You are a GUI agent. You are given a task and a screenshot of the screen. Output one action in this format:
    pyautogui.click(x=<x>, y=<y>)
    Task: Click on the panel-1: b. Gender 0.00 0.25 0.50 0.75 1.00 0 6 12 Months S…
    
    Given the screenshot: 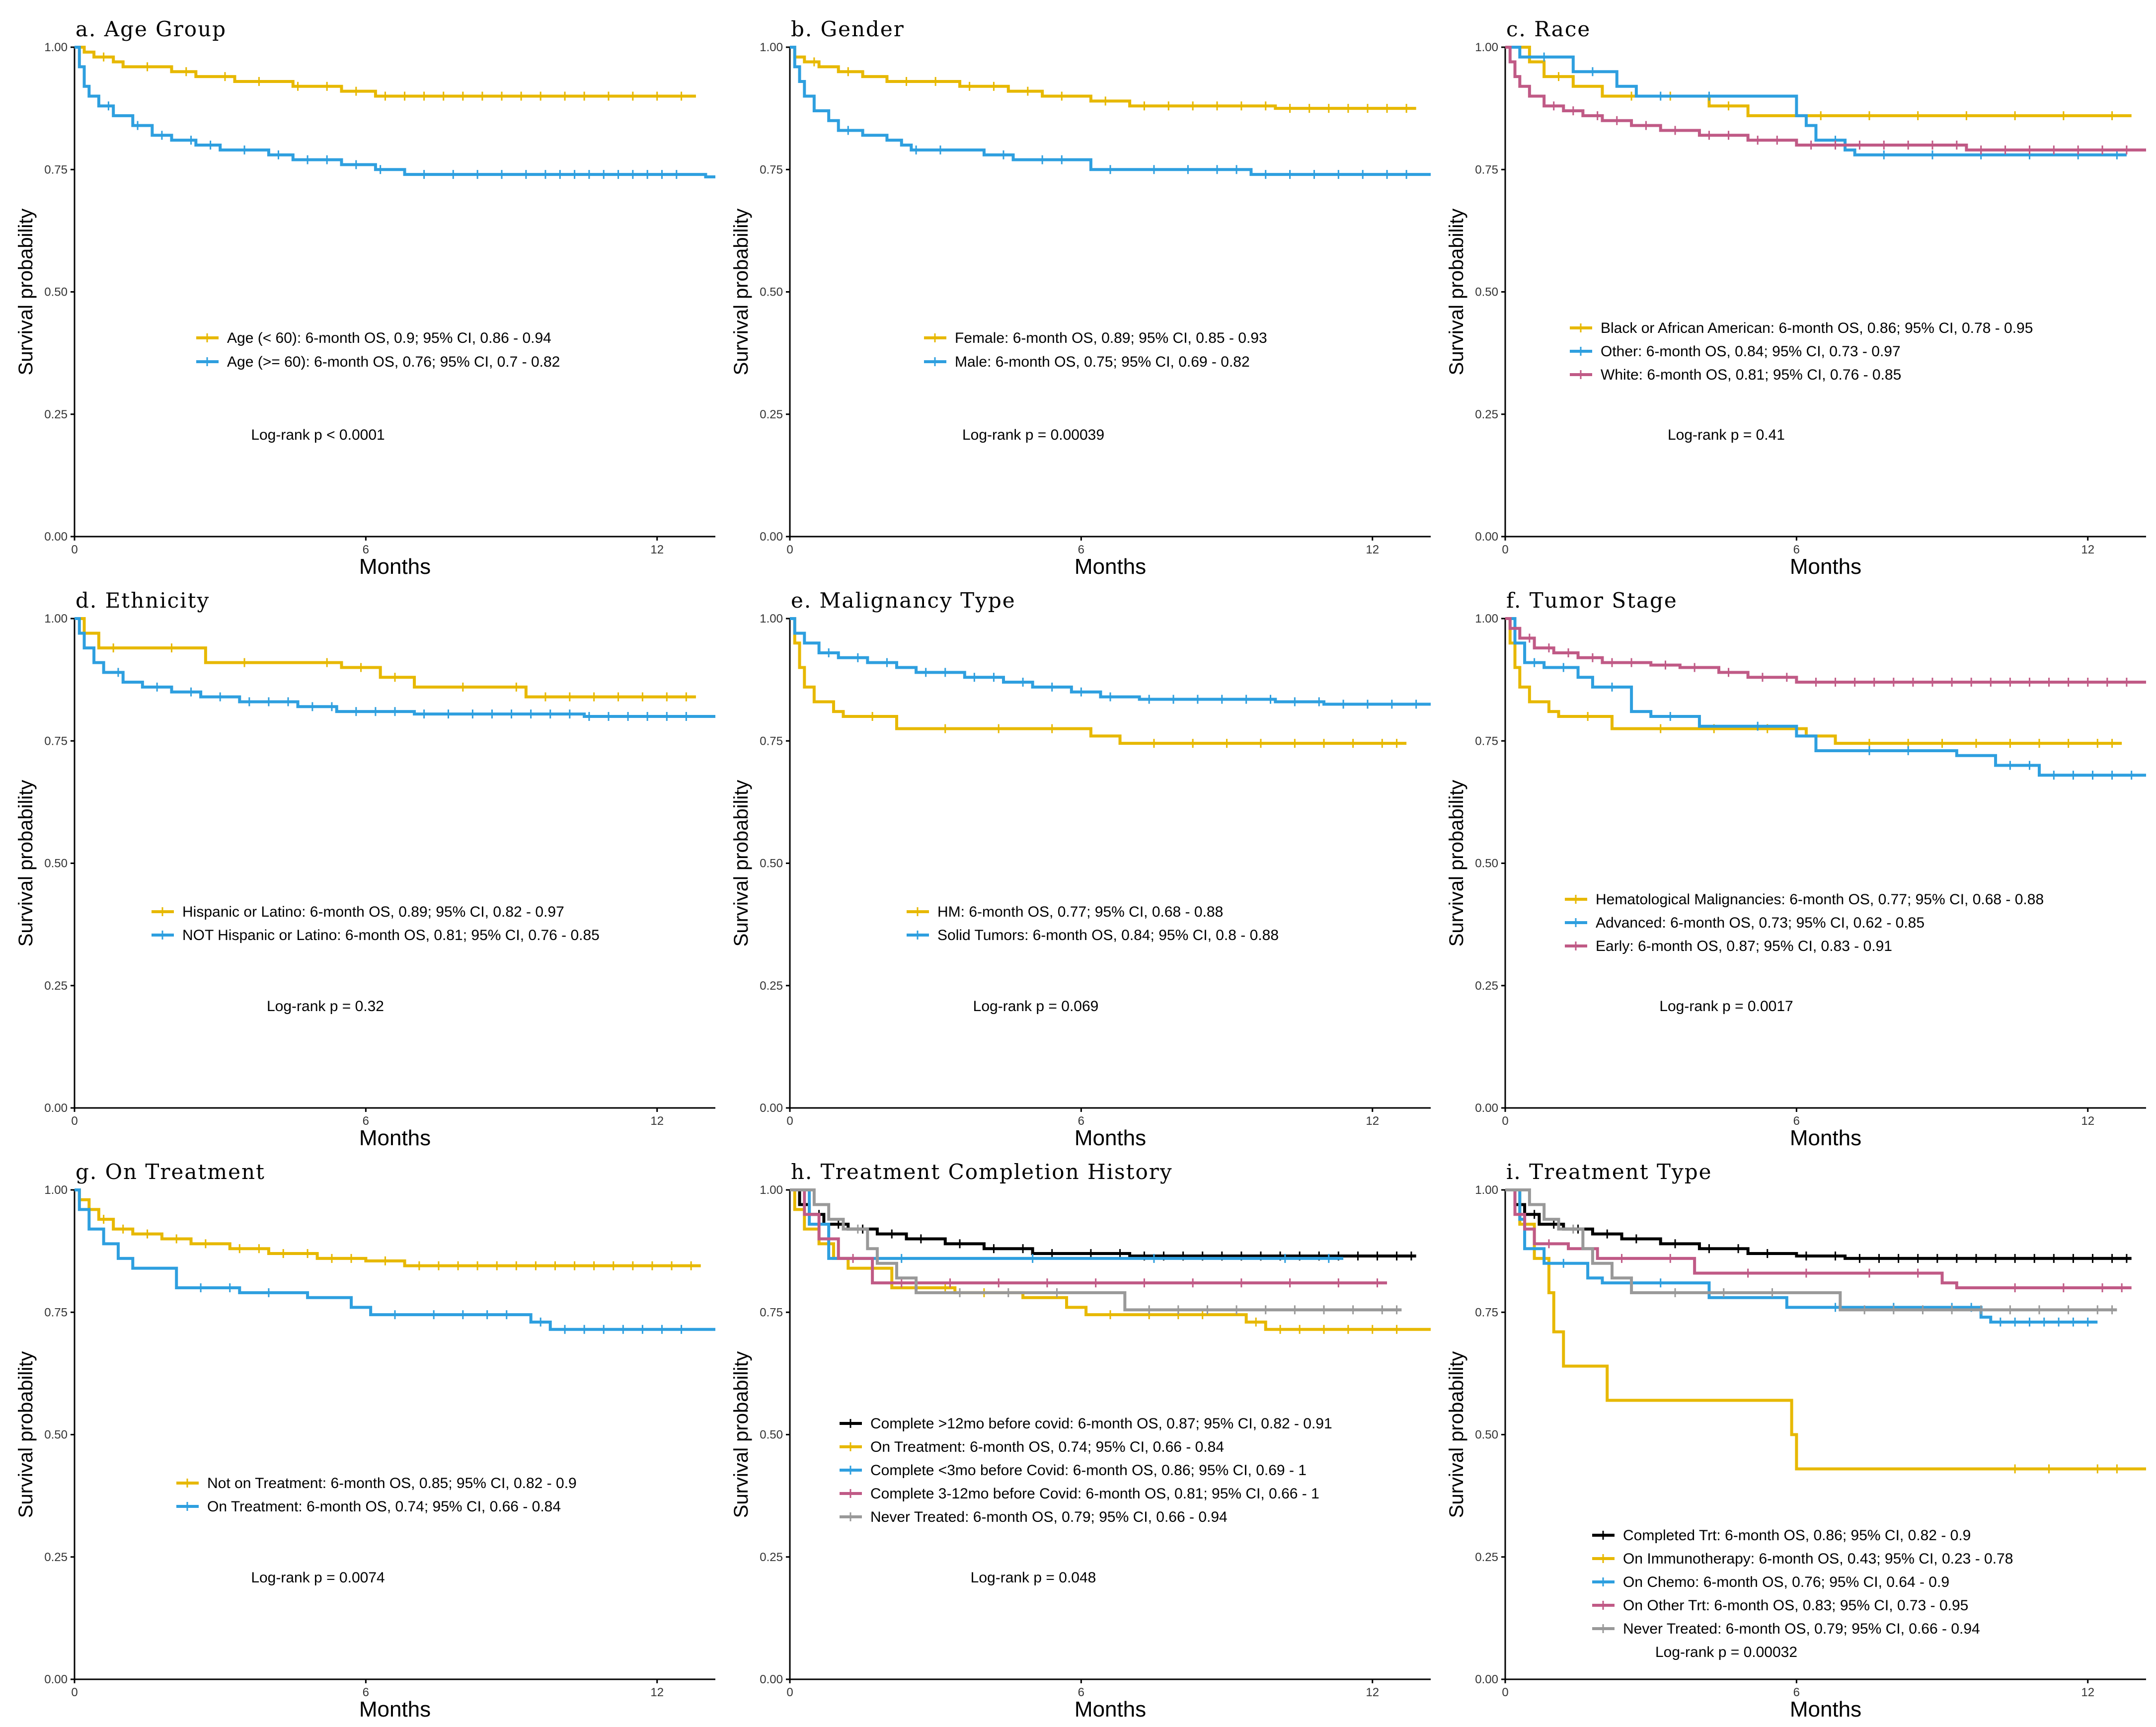 What is the action you would take?
    pyautogui.click(x=1080, y=298)
    